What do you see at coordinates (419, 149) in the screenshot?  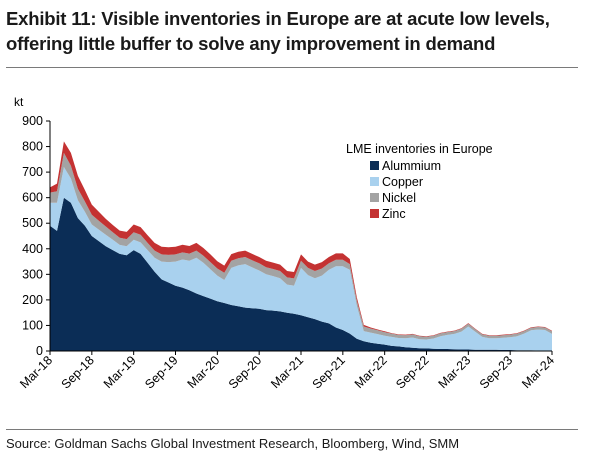 I see `legend-title: LME inventories in Europe` at bounding box center [419, 149].